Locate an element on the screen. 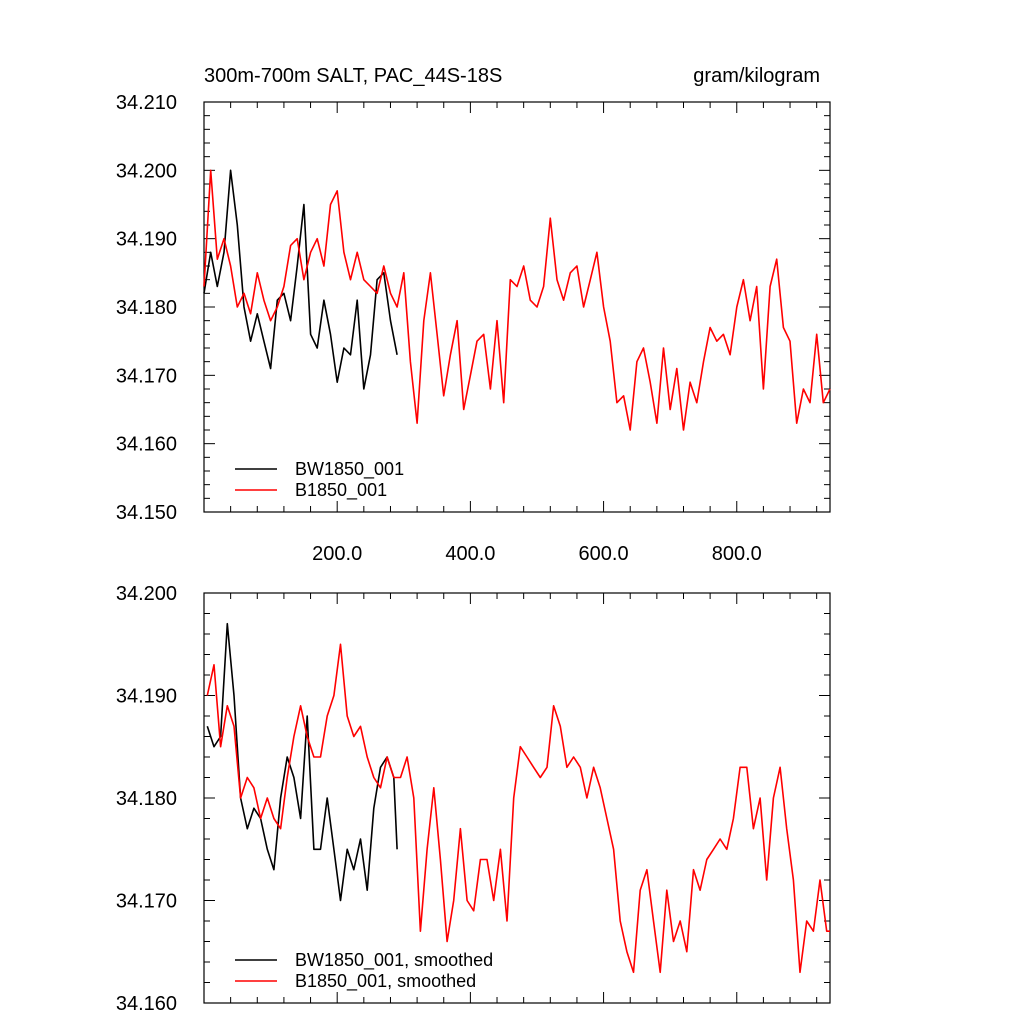 Image resolution: width=1024 pixels, height=1024 pixels. legend-label: B1850_001, smoothed is located at coordinates (385, 981).